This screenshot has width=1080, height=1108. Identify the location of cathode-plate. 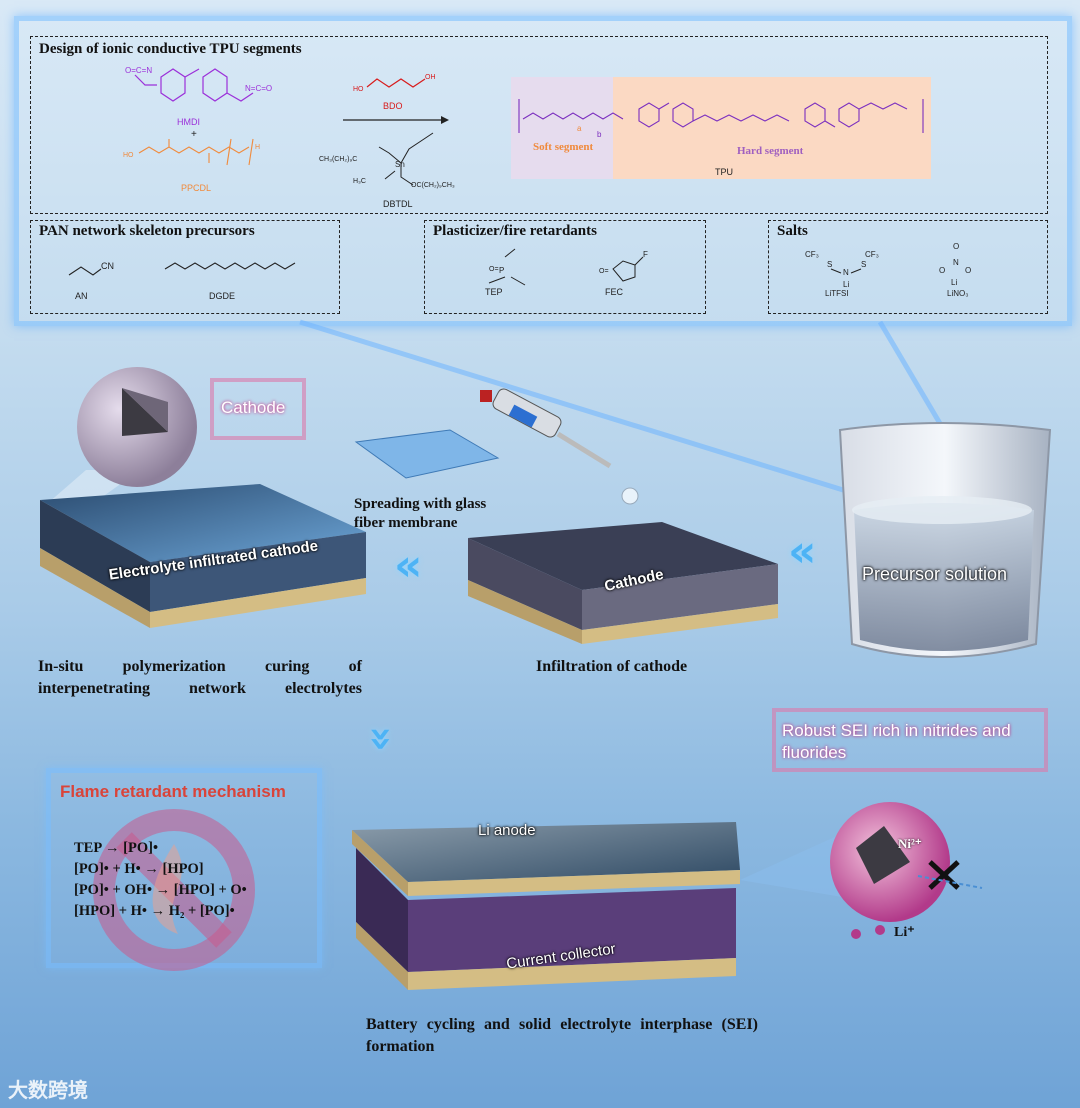
(623, 583).